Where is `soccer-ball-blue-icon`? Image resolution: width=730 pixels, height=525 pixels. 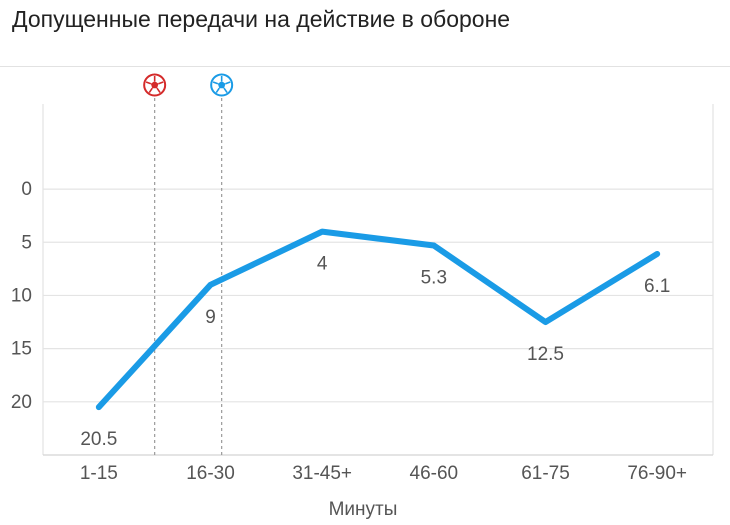
soccer-ball-blue-icon is located at coordinates (222, 85).